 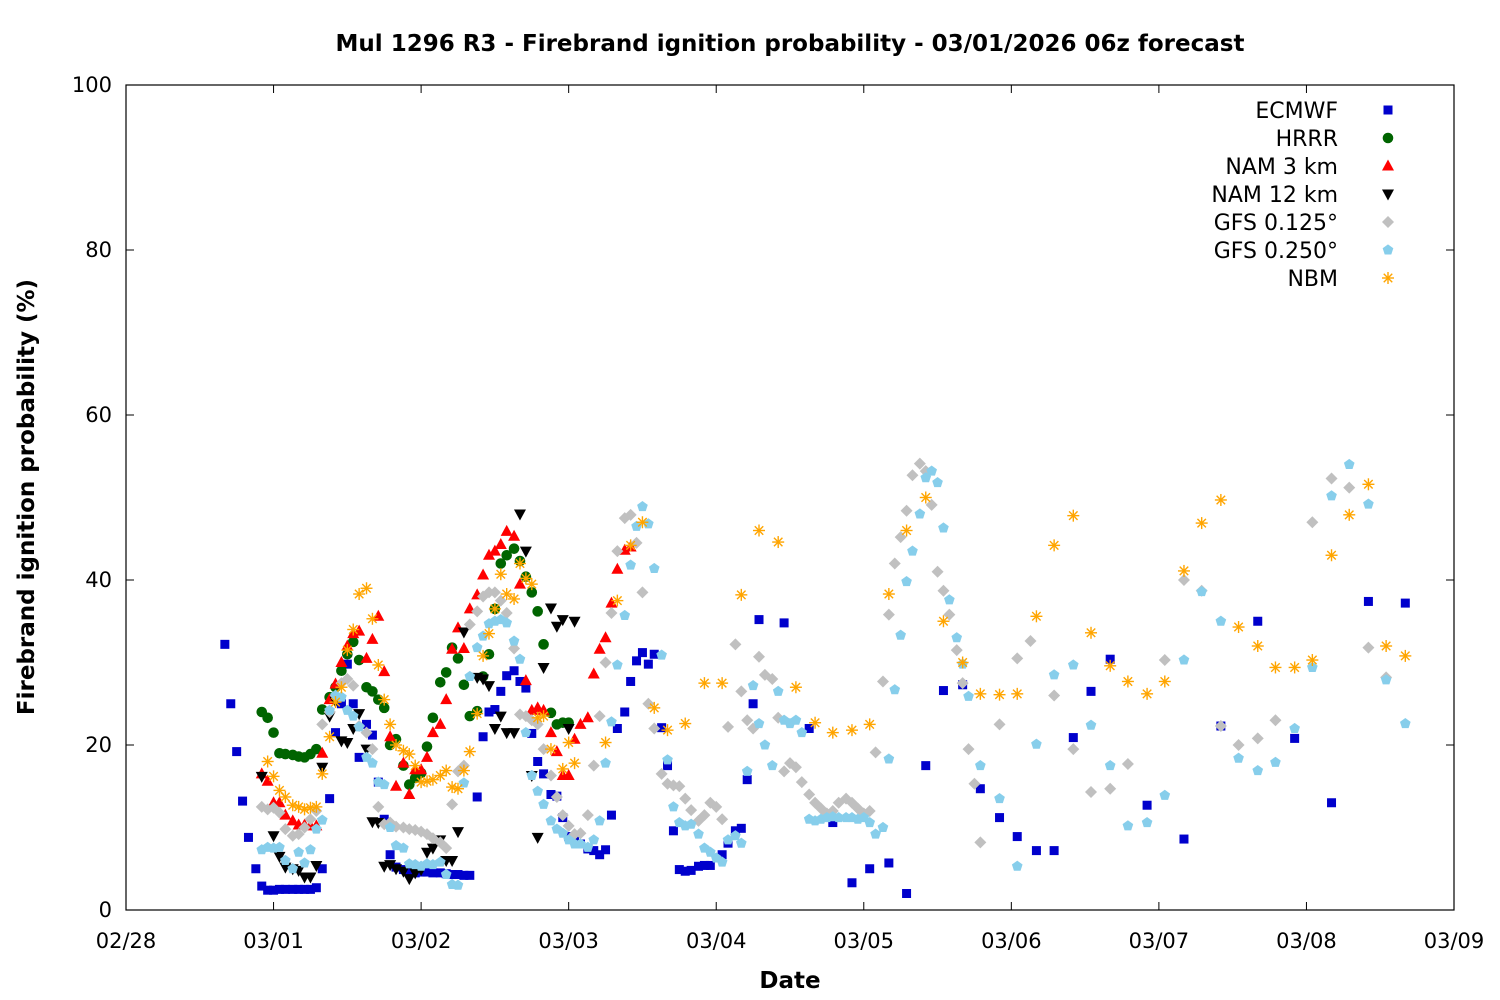 I want to click on y-tick-label: 0, so click(x=105, y=910).